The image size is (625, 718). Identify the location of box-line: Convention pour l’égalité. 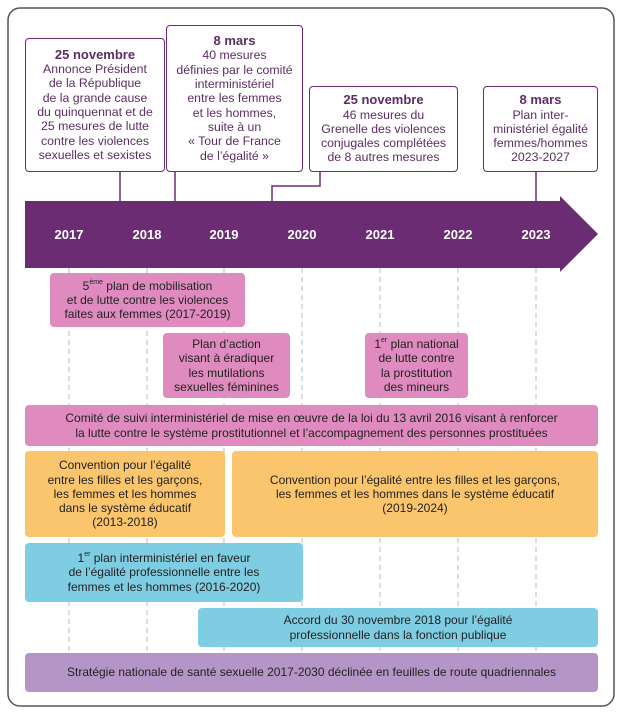
(125, 465).